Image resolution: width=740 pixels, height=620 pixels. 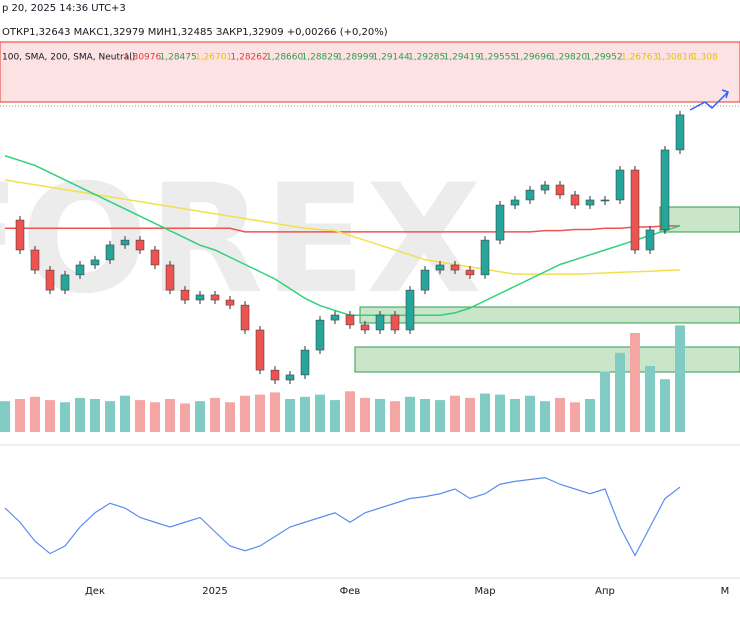 I want to click on x-tick-label: Апр, so click(x=605, y=591).